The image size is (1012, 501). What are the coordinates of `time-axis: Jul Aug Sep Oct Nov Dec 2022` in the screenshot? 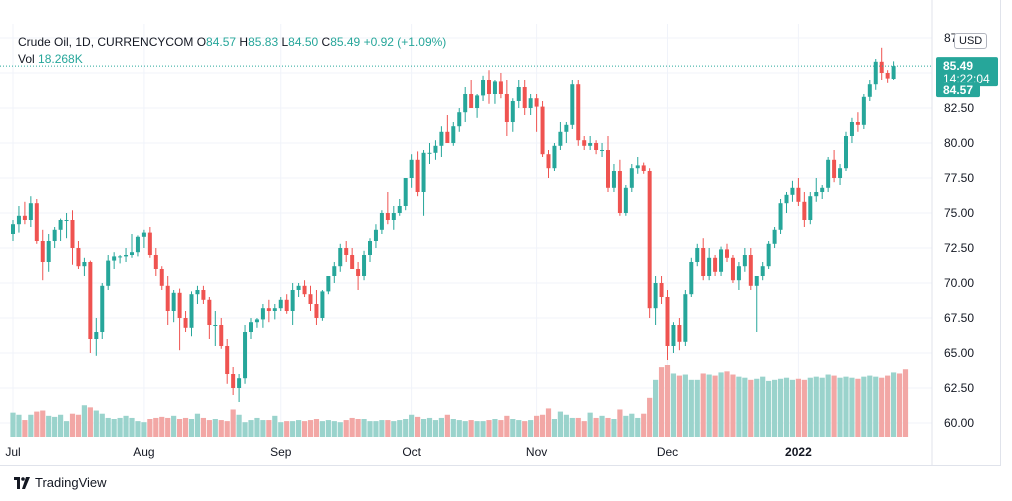 It's located at (408, 452).